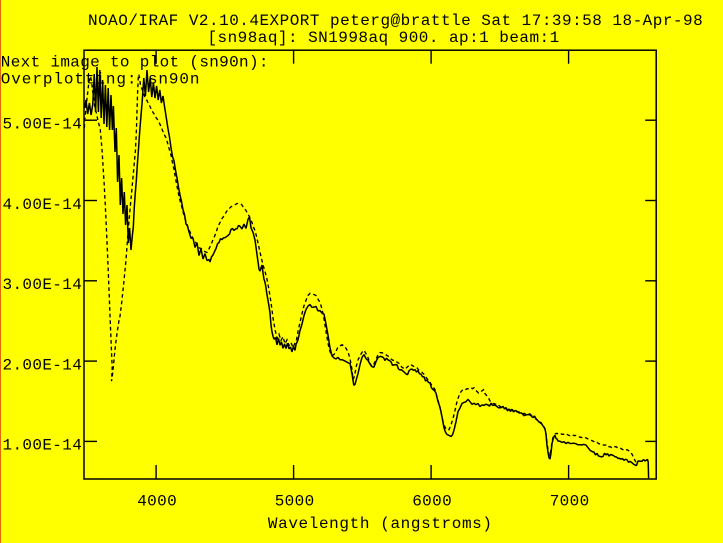 The image size is (723, 543). Describe the element at coordinates (43, 205) in the screenshot. I see `svg-text: 4.00E-14` at that location.